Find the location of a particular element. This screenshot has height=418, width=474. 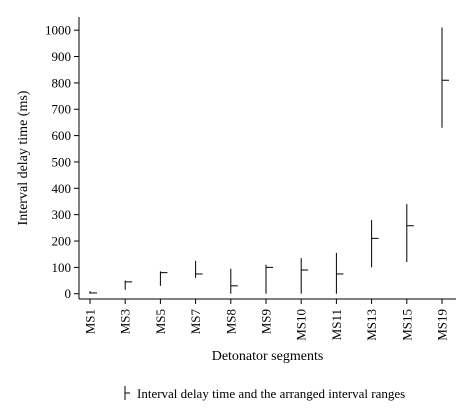

y-tick-label: 1000 is located at coordinates (58, 30).